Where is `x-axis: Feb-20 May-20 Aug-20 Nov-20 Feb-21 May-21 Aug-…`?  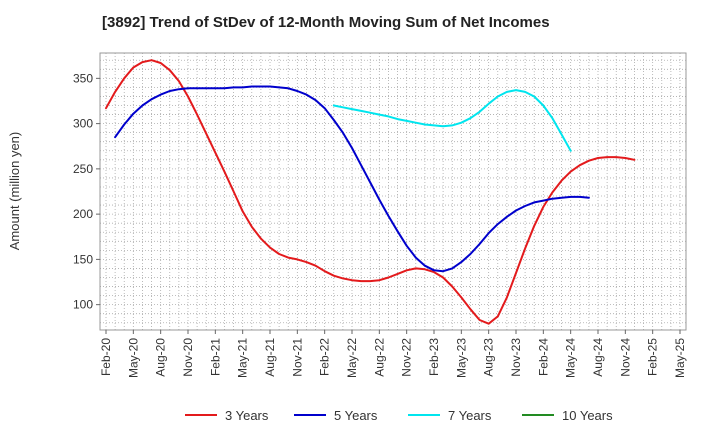
x-axis: Feb-20 May-20 Aug-20 Nov-20 Feb-21 May-21 Aug-… is located at coordinates (393, 354).